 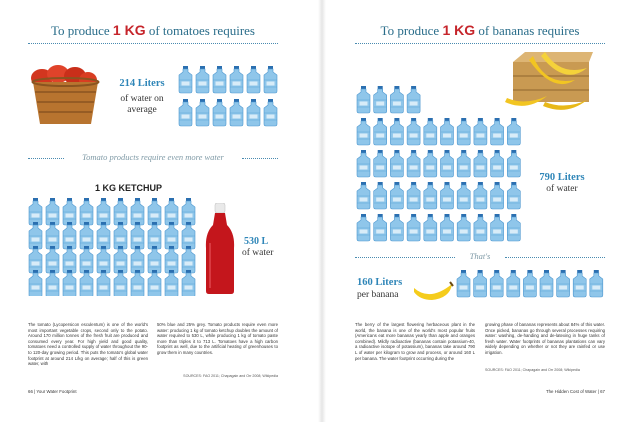 What do you see at coordinates (562, 177) in the screenshot?
I see `amount: 790 Liters` at bounding box center [562, 177].